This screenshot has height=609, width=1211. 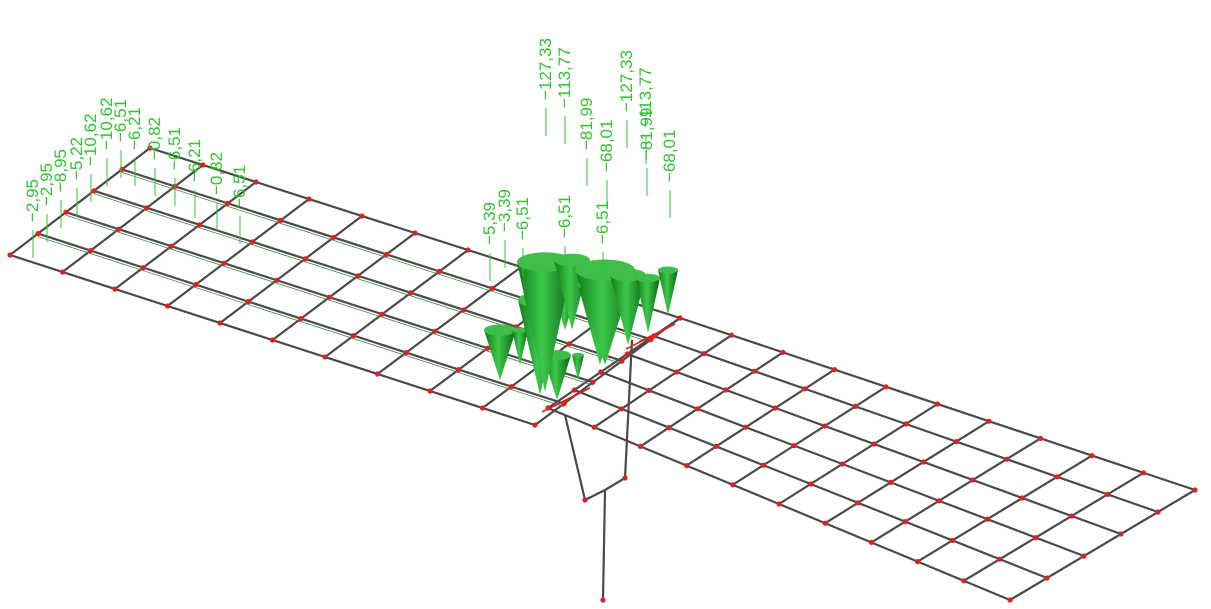 I want to click on load-label: −81,99, so click(x=586, y=124).